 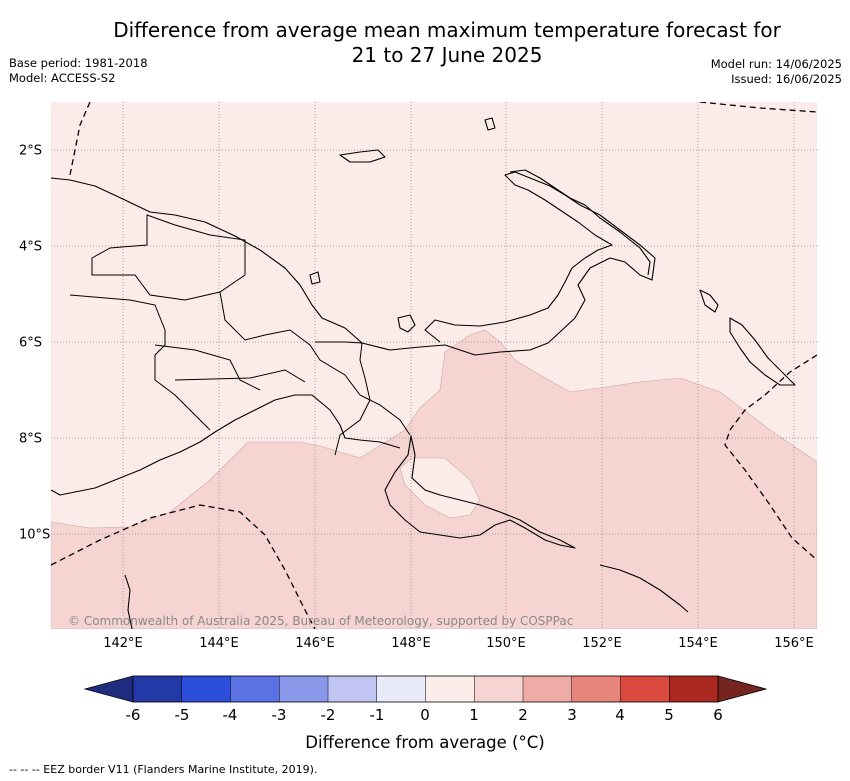 What do you see at coordinates (377, 715) in the screenshot?
I see `colorbar-label: -1` at bounding box center [377, 715].